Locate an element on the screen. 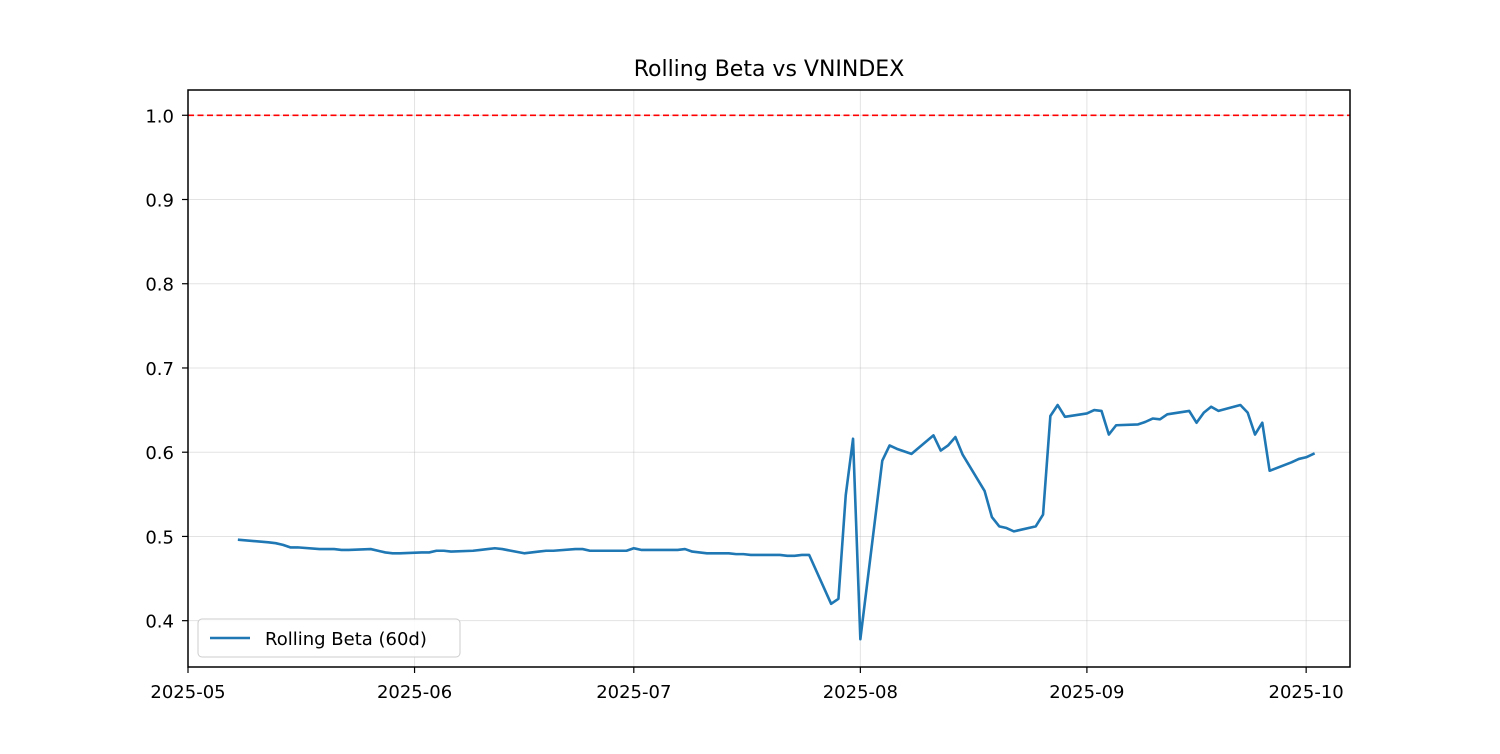 The height and width of the screenshot is (754, 1500). x-tick-label: 2025-05 is located at coordinates (187, 692).